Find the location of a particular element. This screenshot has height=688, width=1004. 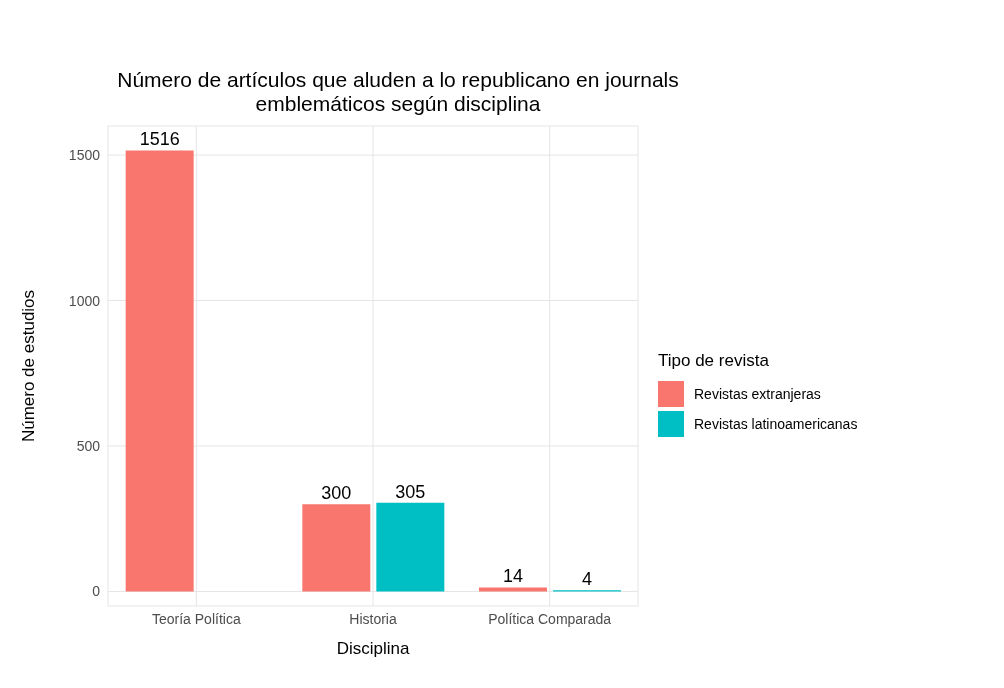

data-label: 14 is located at coordinates (513, 576).